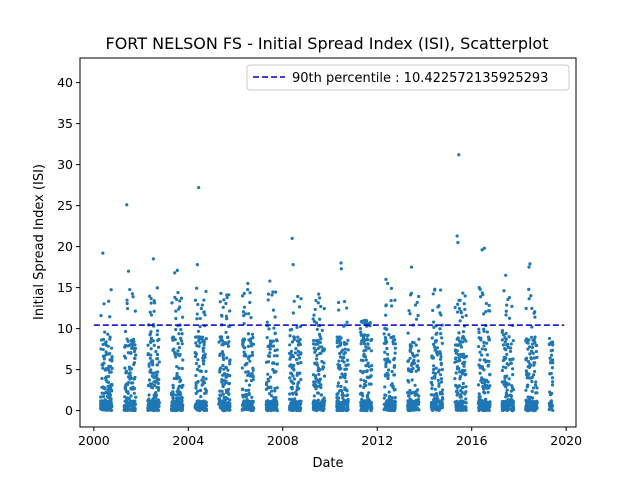 The height and width of the screenshot is (480, 640). Describe the element at coordinates (69, 410) in the screenshot. I see `y-tick-label: 0` at that location.